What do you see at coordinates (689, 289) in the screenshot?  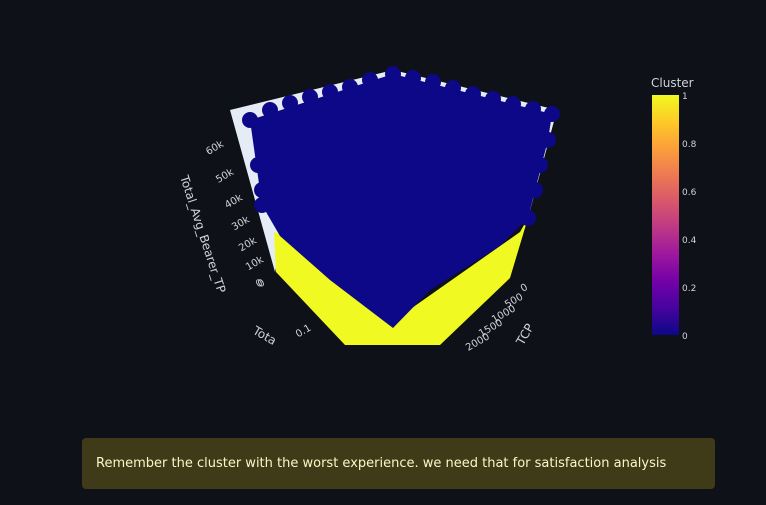 I see `colorbar-tick-label: 0.2` at bounding box center [689, 289].